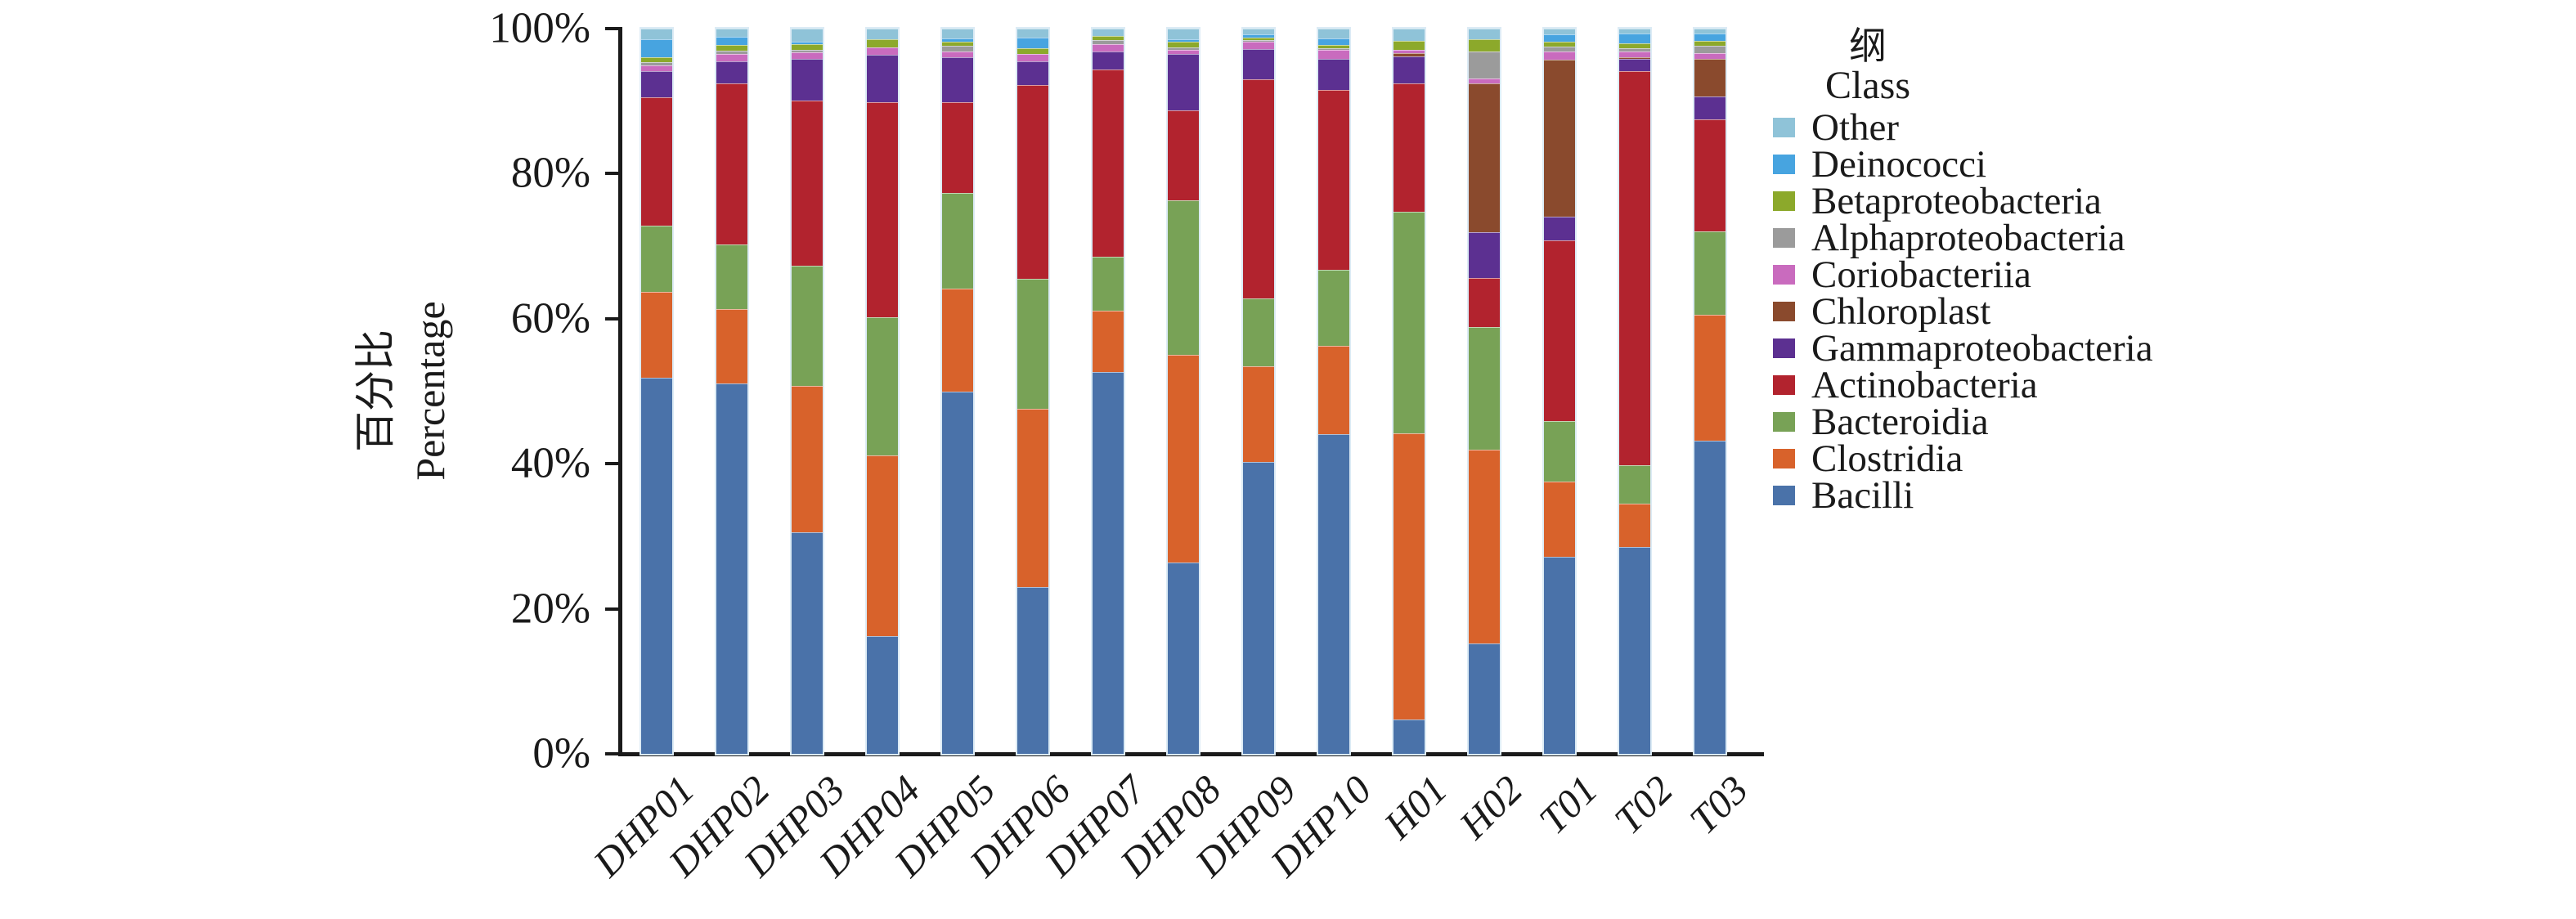 This screenshot has width=2576, height=919. I want to click on bar-segment-DHP03-Alphaproteobacteria, so click(807, 51).